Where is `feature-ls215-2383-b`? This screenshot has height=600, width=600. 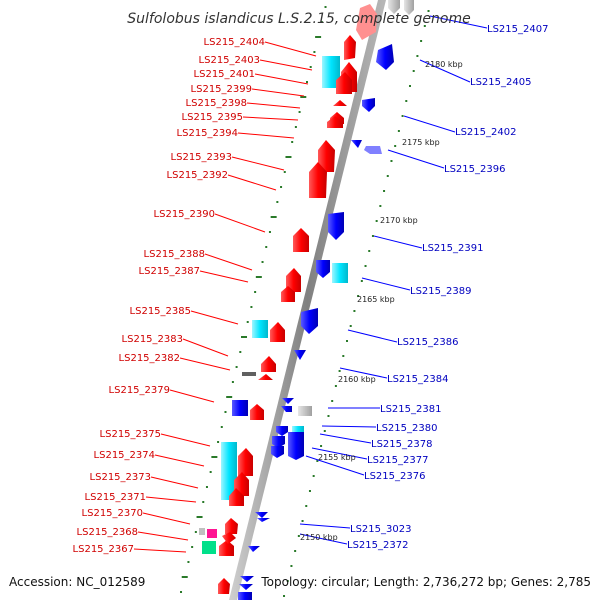
feature-ls215-2383-b is located at coordinates (265, 377).